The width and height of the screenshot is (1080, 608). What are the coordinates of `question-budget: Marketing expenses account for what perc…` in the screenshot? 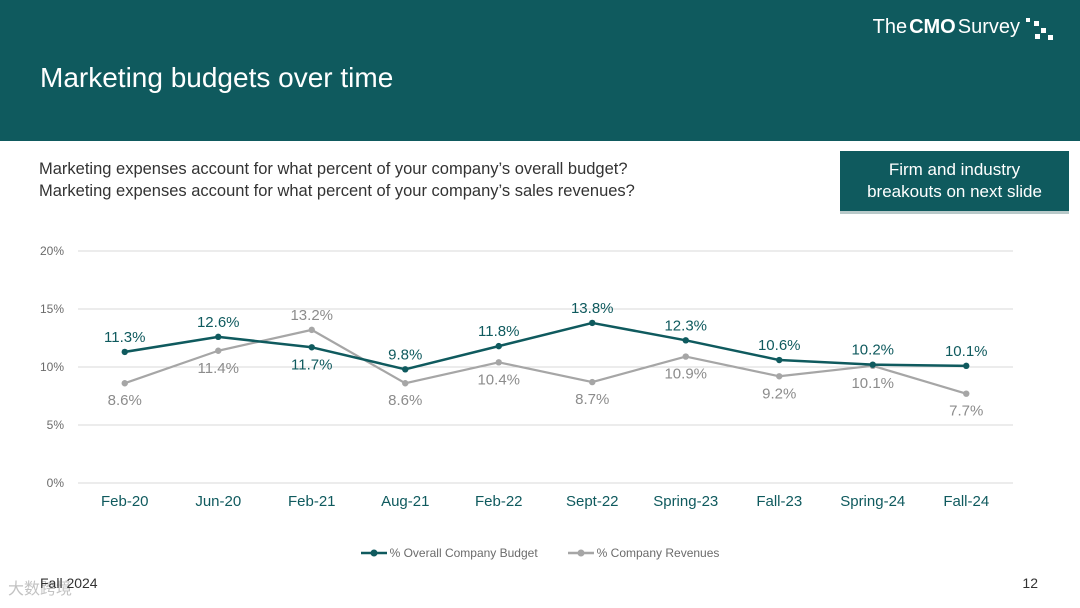 It's located at (333, 169).